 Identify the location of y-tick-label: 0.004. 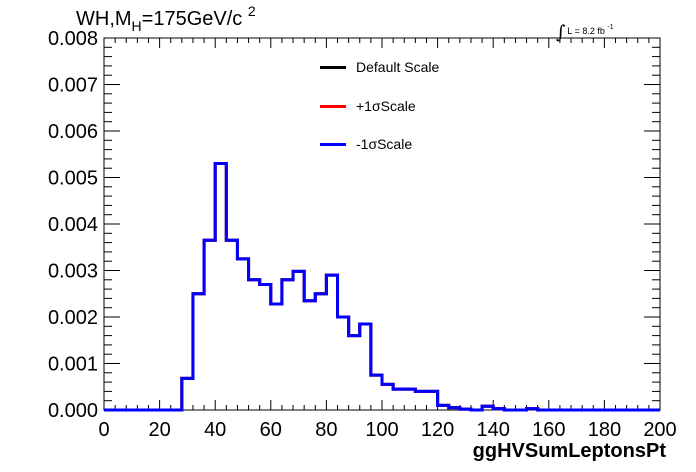
(73, 225).